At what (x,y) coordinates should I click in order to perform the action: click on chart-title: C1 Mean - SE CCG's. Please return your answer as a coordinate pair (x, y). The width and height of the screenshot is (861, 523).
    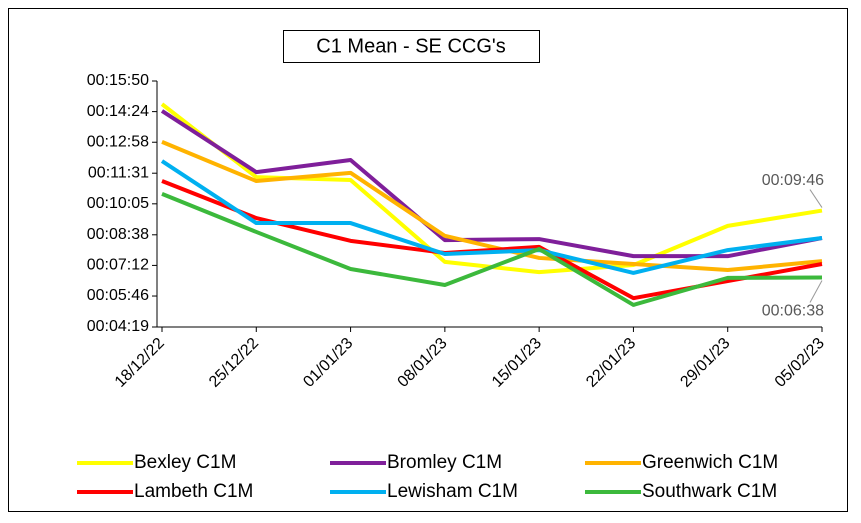
    Looking at the image, I should click on (410, 46).